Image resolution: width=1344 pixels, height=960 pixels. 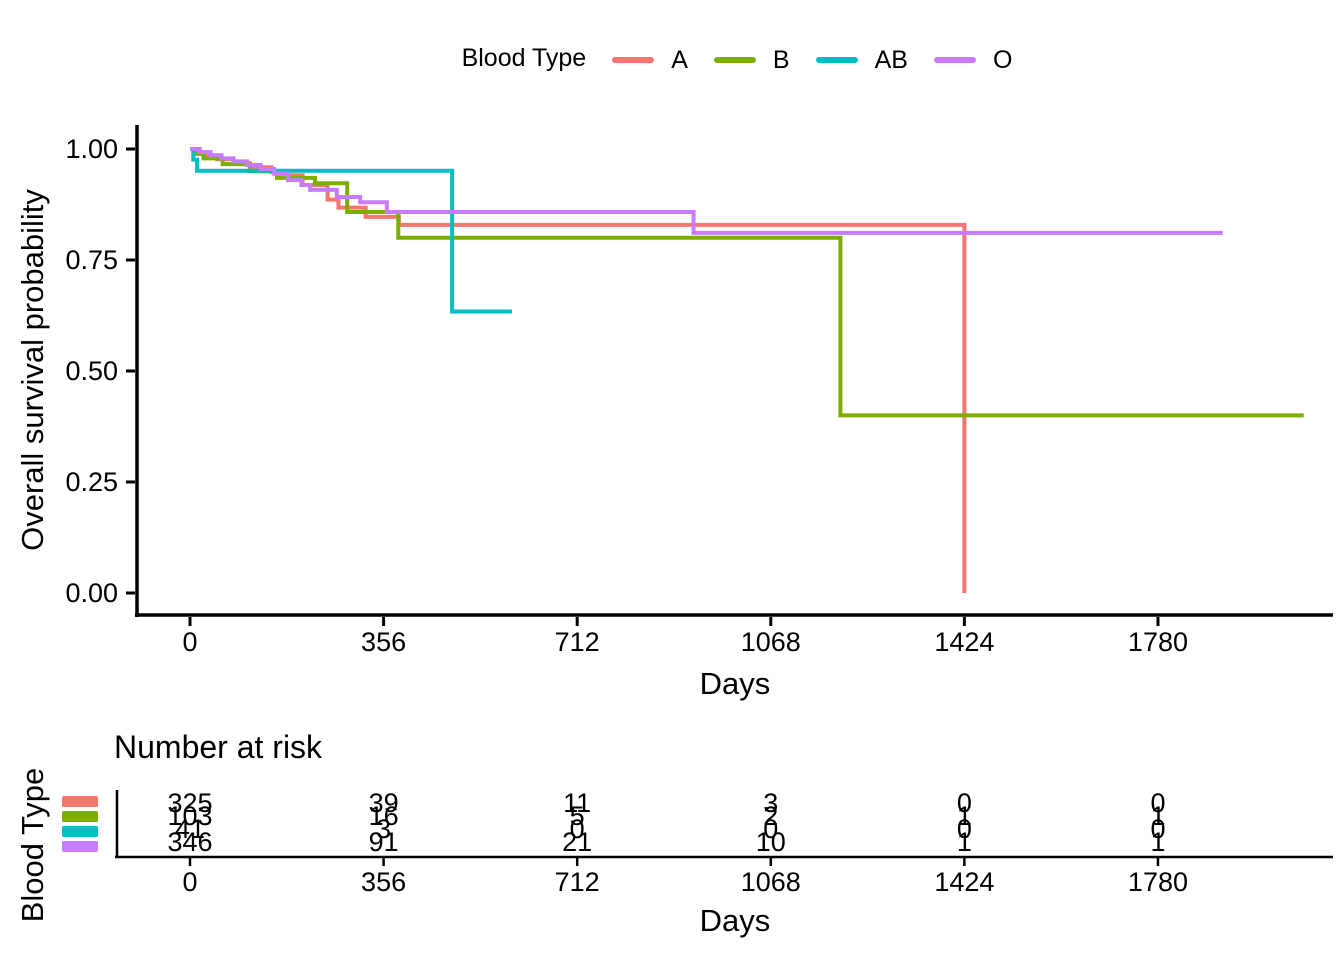 What do you see at coordinates (633, 60) in the screenshot?
I see `legend-key-line-A` at bounding box center [633, 60].